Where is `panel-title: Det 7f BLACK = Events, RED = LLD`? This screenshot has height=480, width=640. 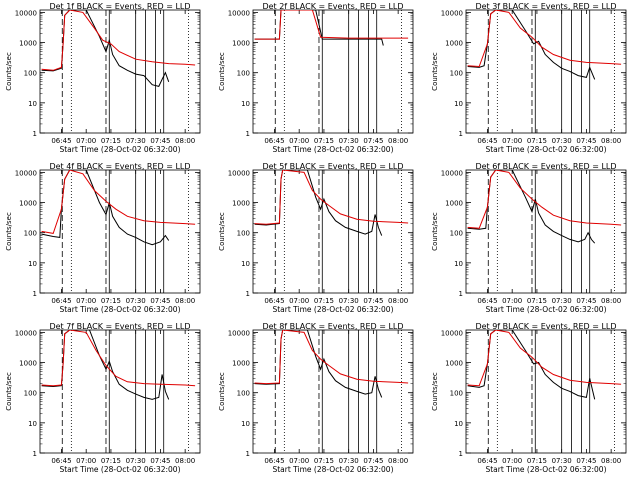 panel-title: Det 7f BLACK = Events, RED = LLD is located at coordinates (119, 326).